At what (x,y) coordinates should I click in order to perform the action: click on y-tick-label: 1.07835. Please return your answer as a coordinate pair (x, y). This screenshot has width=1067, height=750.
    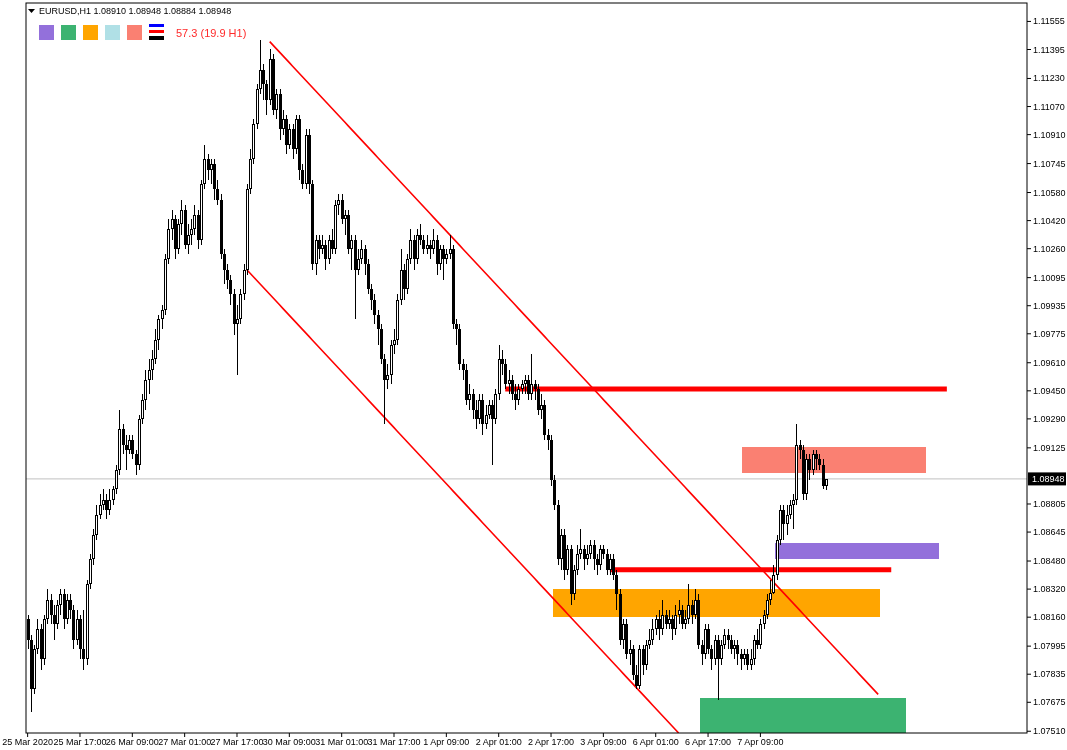
    Looking at the image, I should click on (1049, 674).